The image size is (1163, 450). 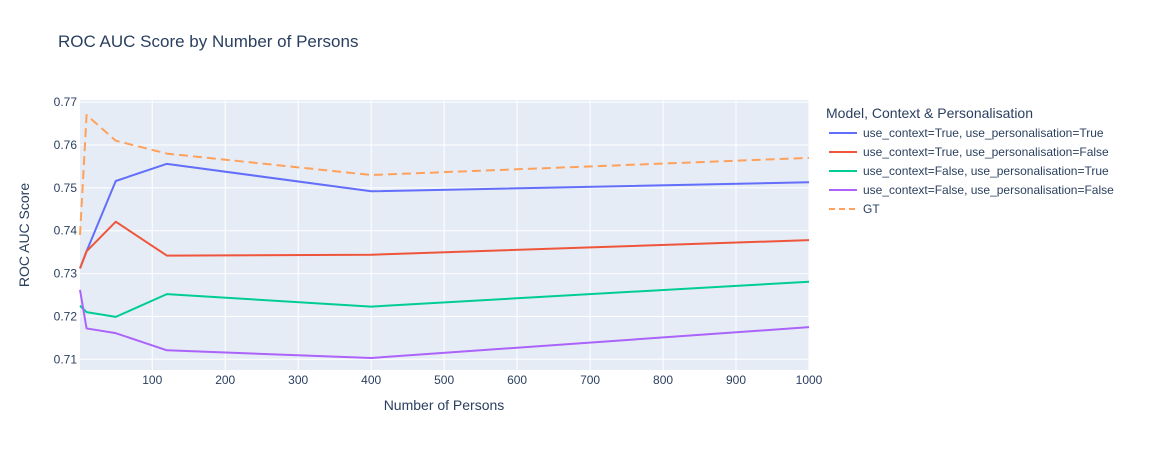 I want to click on y-axis-label: ROC AUC Score, so click(x=24, y=235).